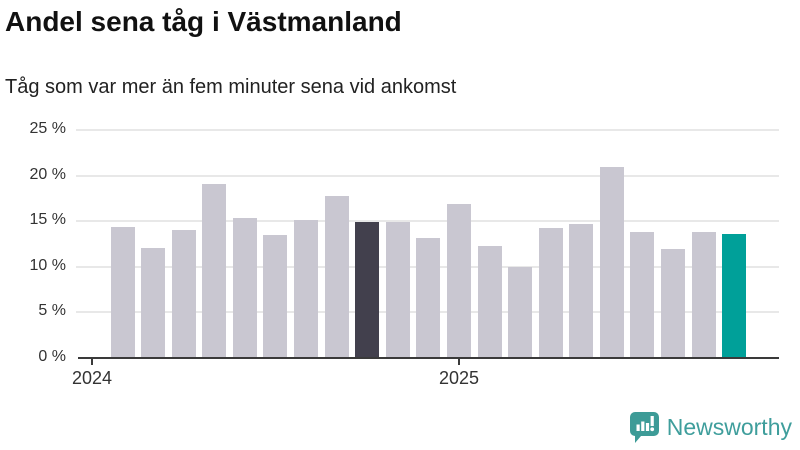 The width and height of the screenshot is (800, 450). What do you see at coordinates (47, 220) in the screenshot?
I see `y-tick-label: 15 %` at bounding box center [47, 220].